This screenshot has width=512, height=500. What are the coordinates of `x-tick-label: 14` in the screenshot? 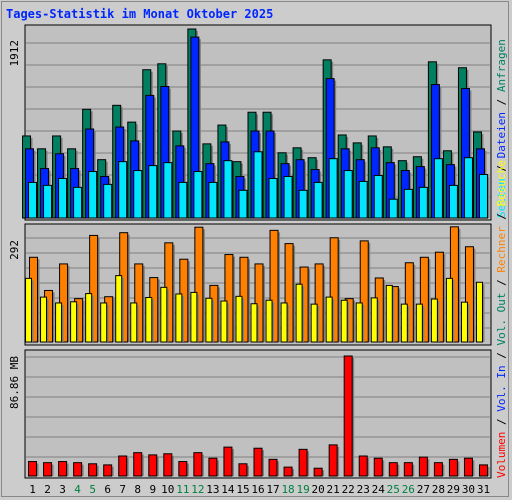 It's located at (228, 489).